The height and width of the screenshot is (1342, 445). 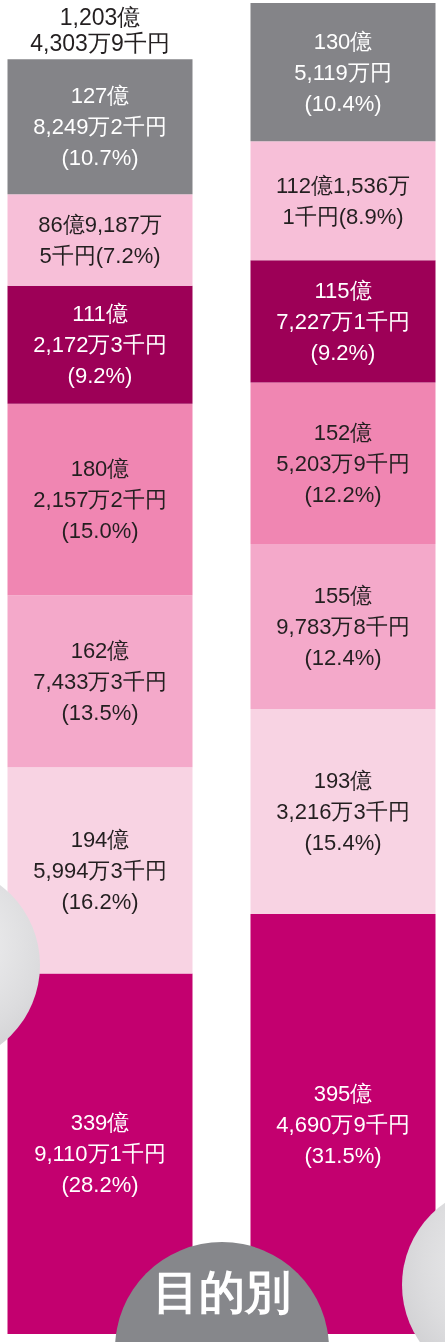 What do you see at coordinates (343, 321) in the screenshot?
I see `data-label: 115億 7,227万1千円 (9.2%)` at bounding box center [343, 321].